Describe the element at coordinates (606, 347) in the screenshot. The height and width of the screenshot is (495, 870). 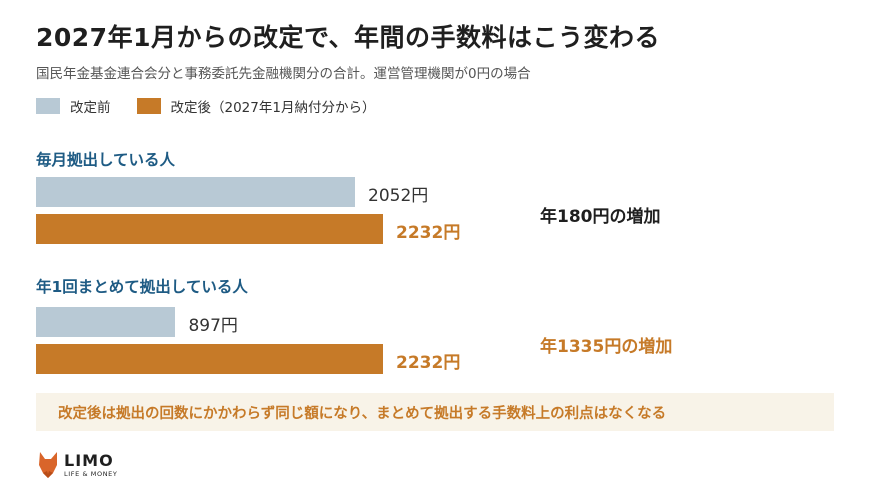
I see `difference-label: 年1335円の増加` at that location.